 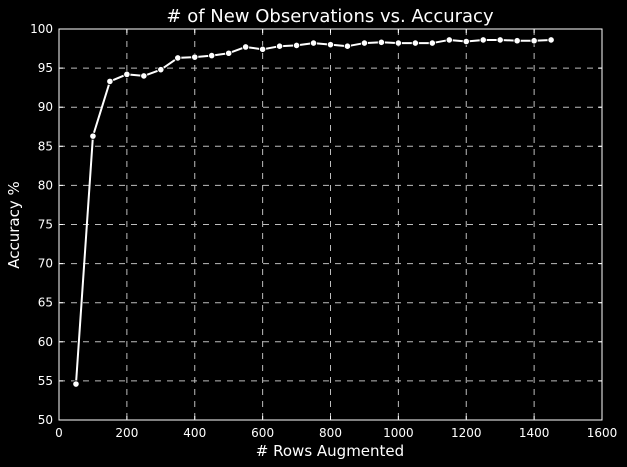 I want to click on x-tick-label: 800, so click(x=330, y=433).